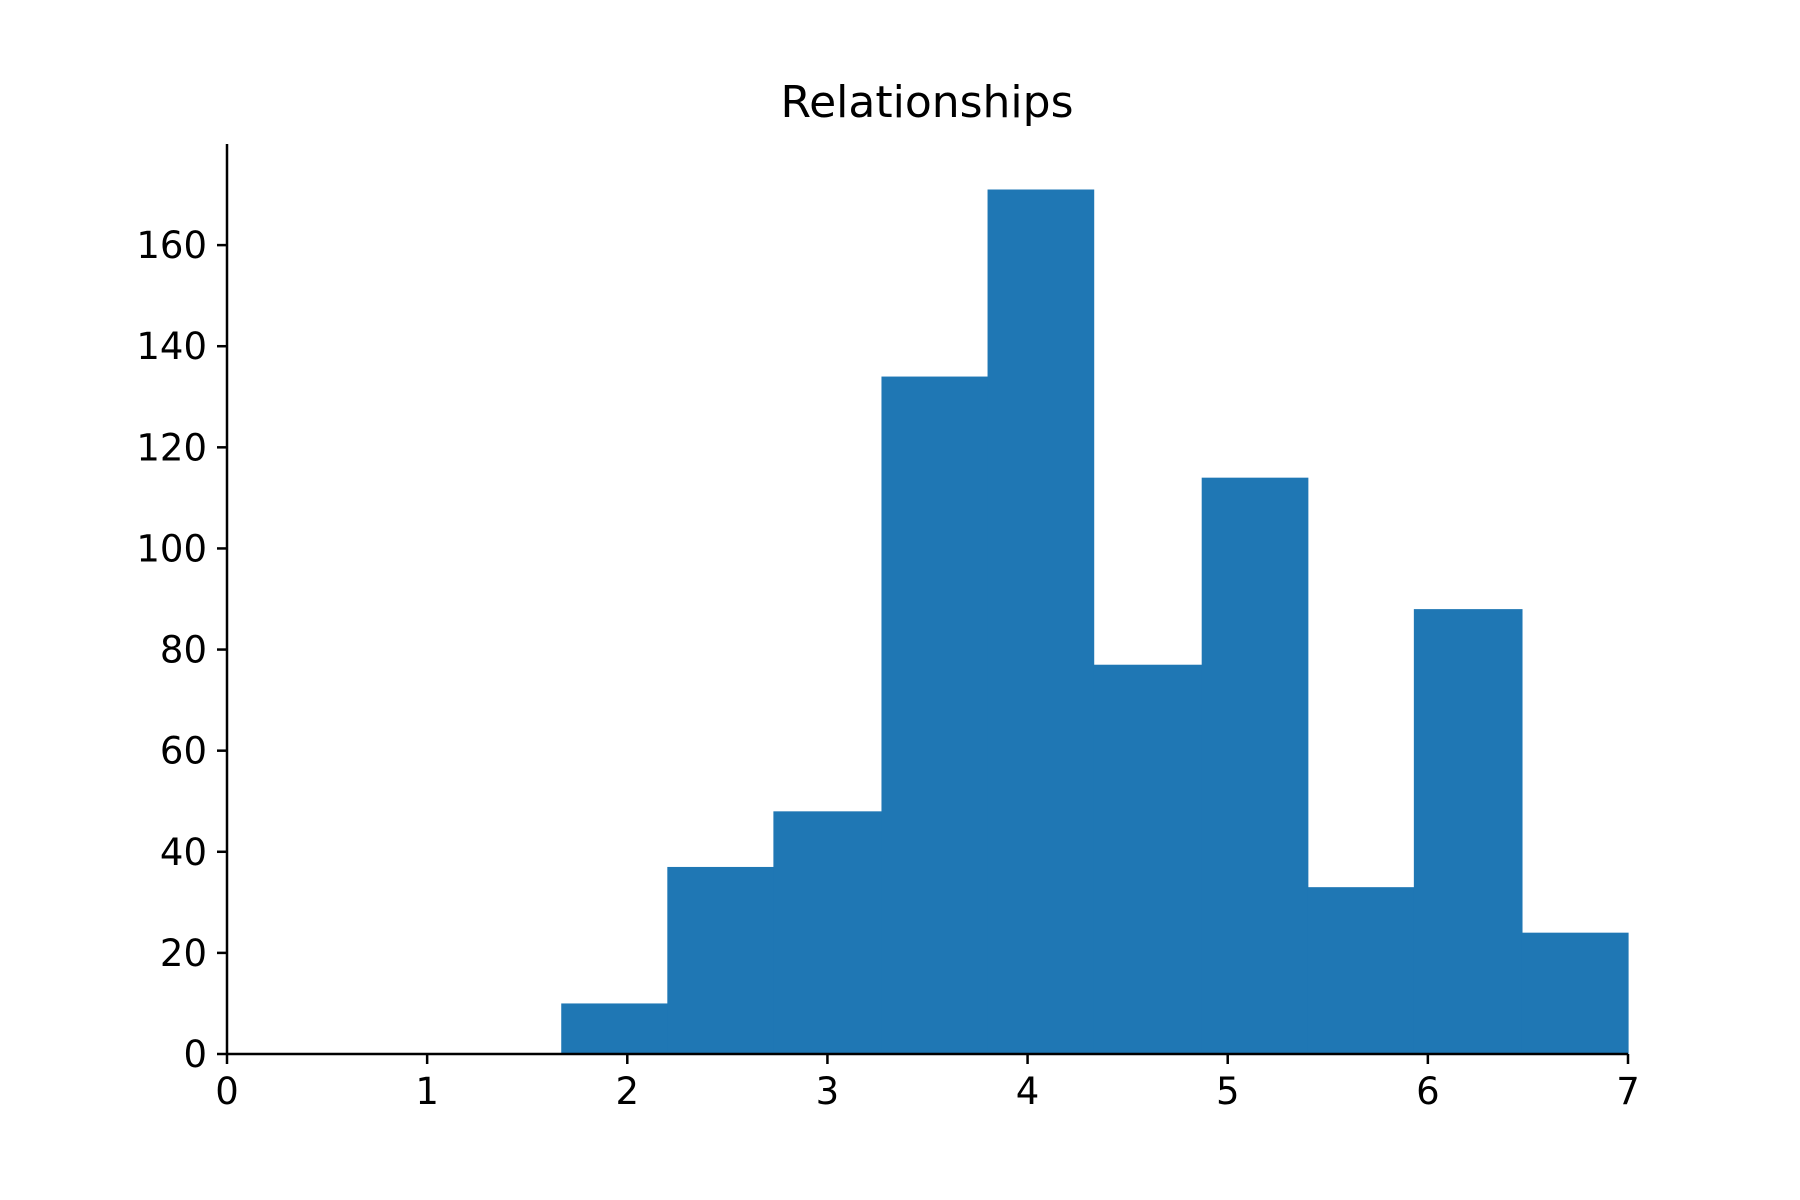 The width and height of the screenshot is (1800, 1200). What do you see at coordinates (1428, 1091) in the screenshot?
I see `x-tick-label: 6` at bounding box center [1428, 1091].